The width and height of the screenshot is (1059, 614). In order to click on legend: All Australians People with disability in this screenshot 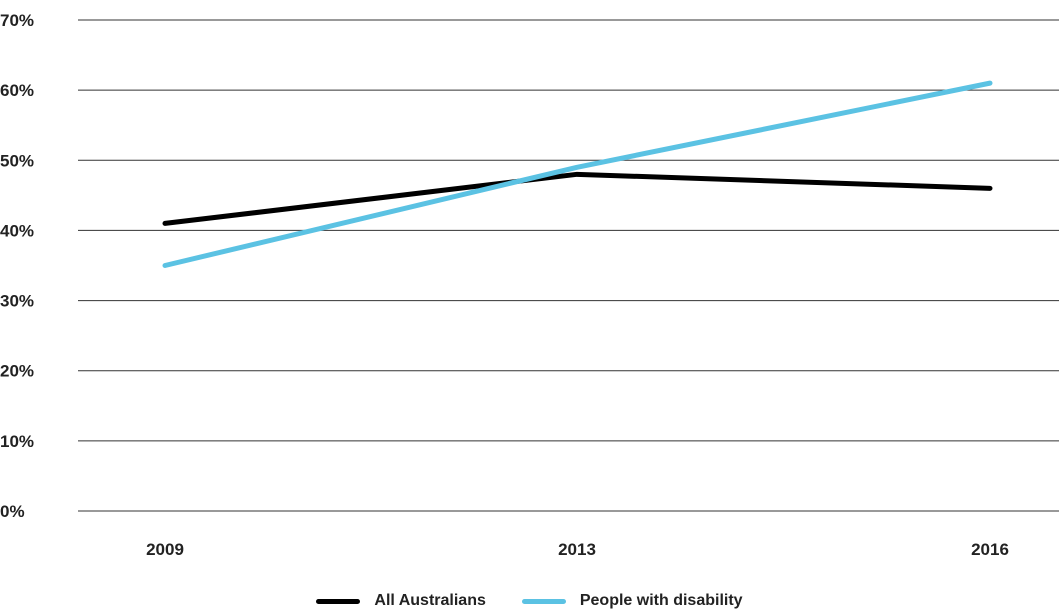, I will do `click(529, 601)`.